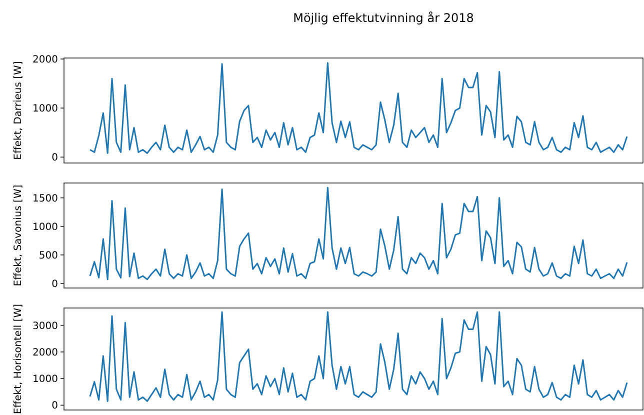  Describe the element at coordinates (383, 18) in the screenshot. I see `chart-title: Möjlig effektutvinning år 2018` at that location.